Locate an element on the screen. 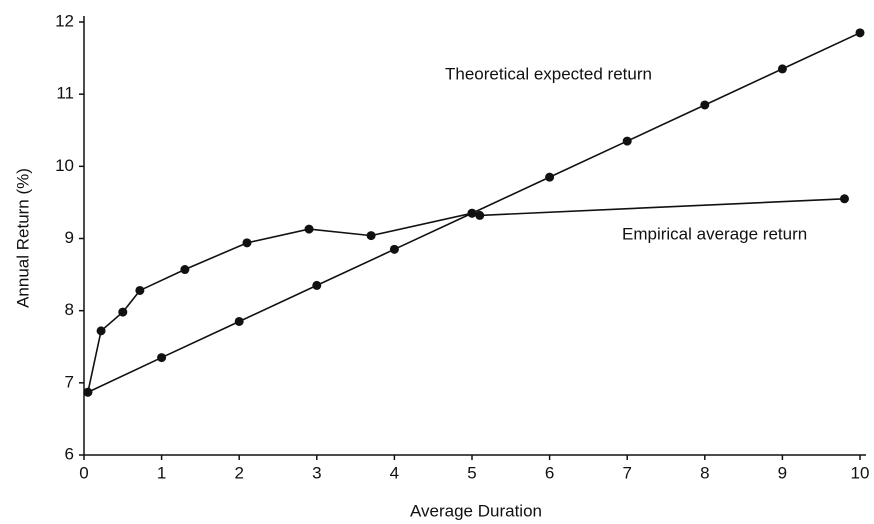 Image resolution: width=874 pixels, height=524 pixels. x-tick-label: 7 is located at coordinates (626, 472).